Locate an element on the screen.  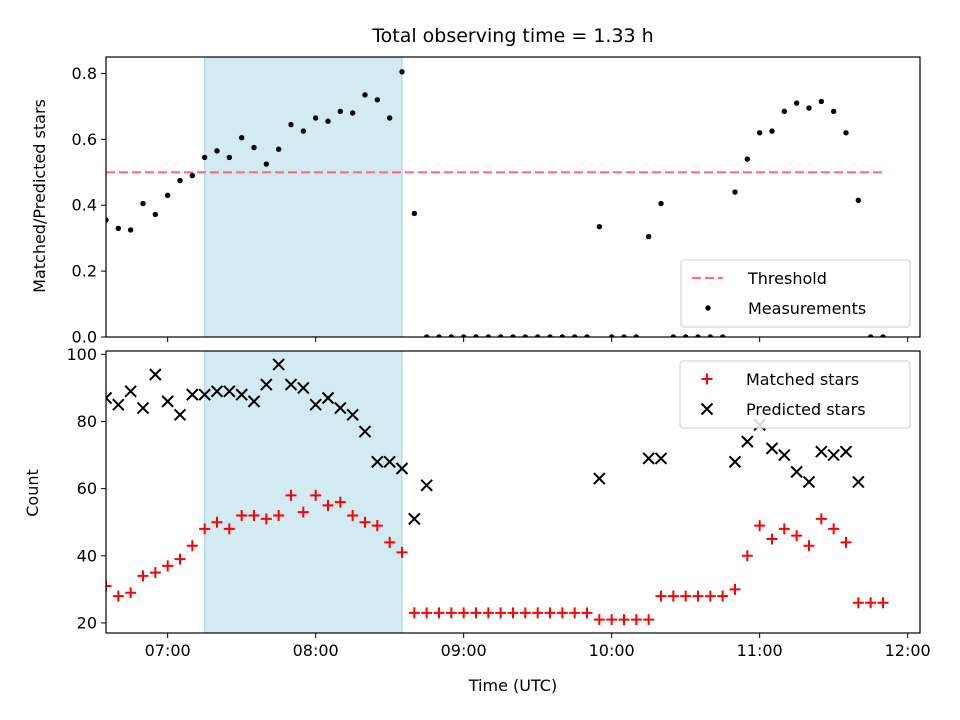
y-tick-label: 20 is located at coordinates (87, 622).